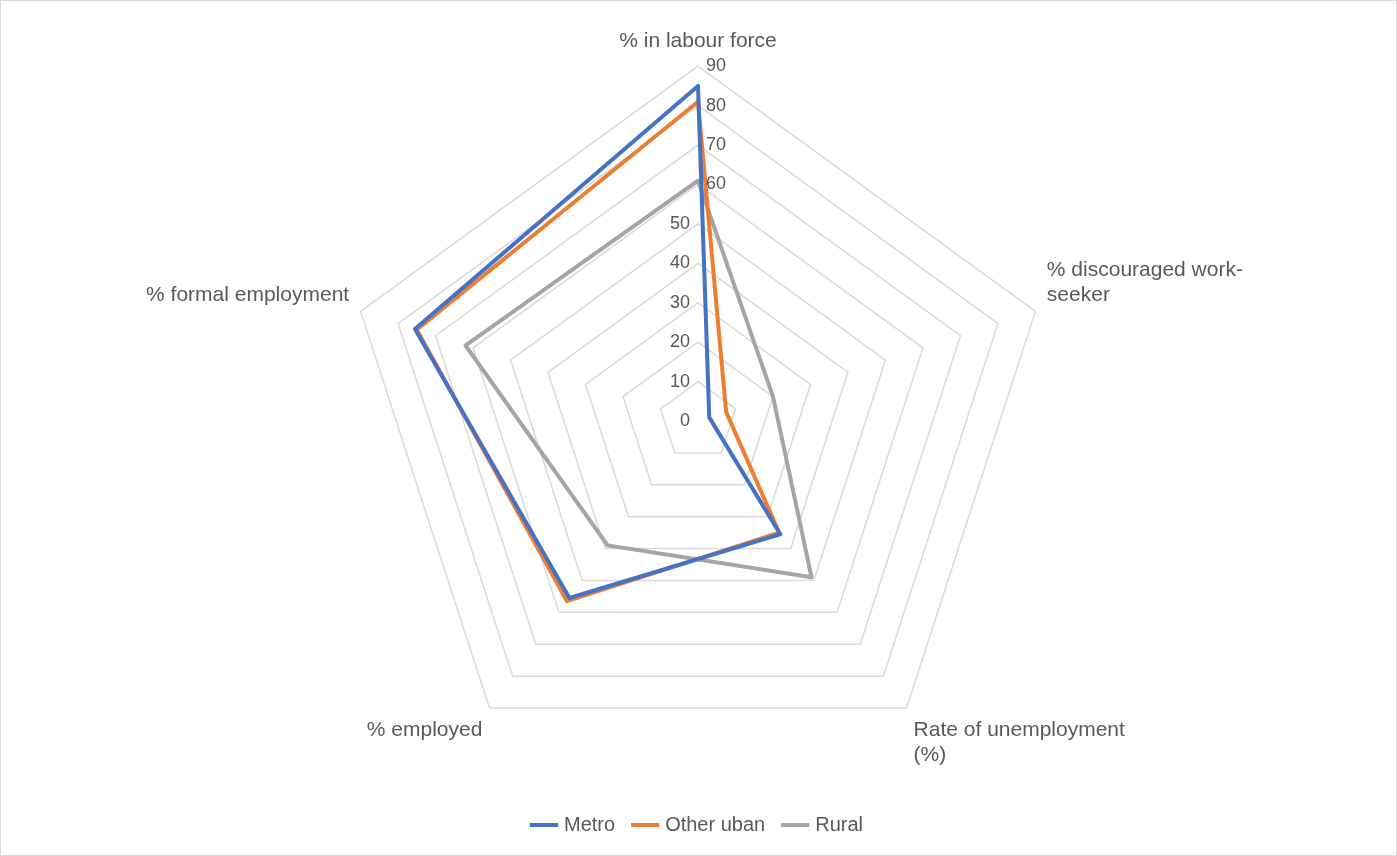 Image resolution: width=1397 pixels, height=856 pixels. I want to click on y-tick-label: 20, so click(679, 341).